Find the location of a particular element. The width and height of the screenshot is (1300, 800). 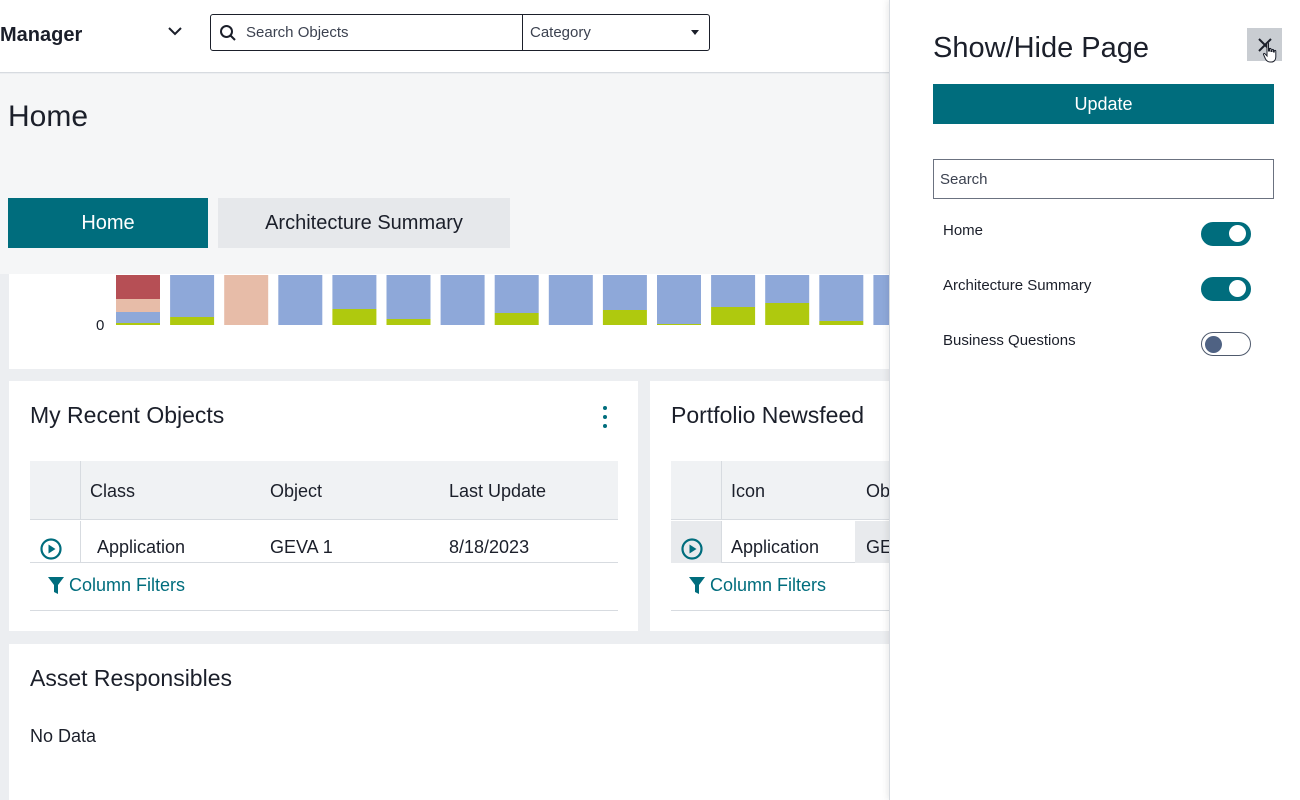

toggle-label: Architecture Summary is located at coordinates (1017, 285).